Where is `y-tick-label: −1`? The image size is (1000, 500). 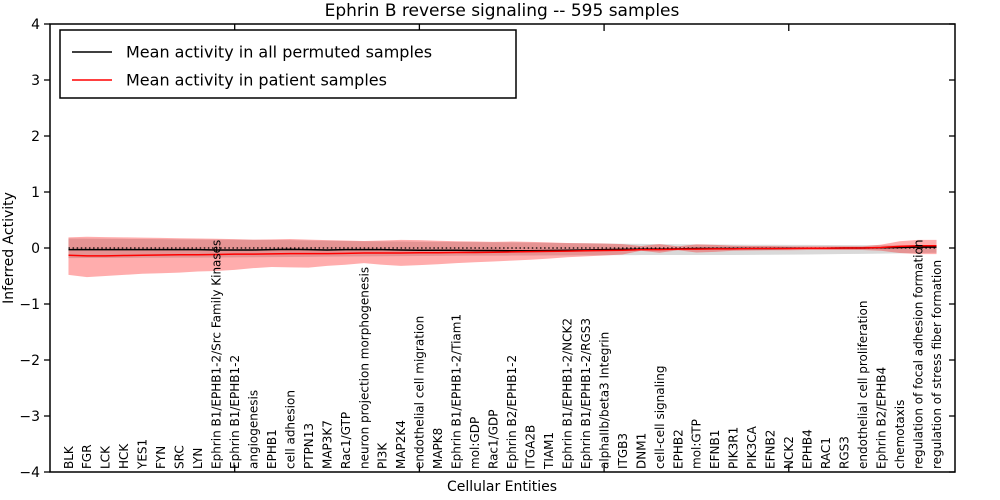
y-tick-label: −1 is located at coordinates (29, 305).